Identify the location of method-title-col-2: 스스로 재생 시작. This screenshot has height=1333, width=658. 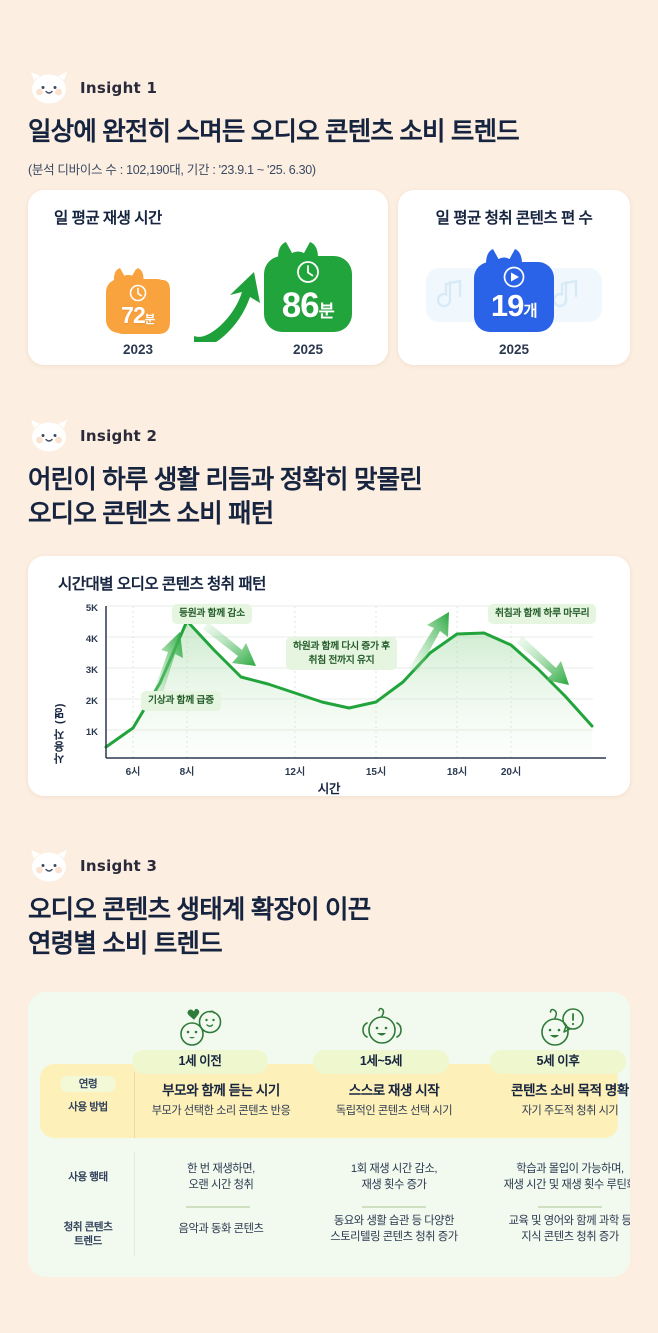
(394, 1090).